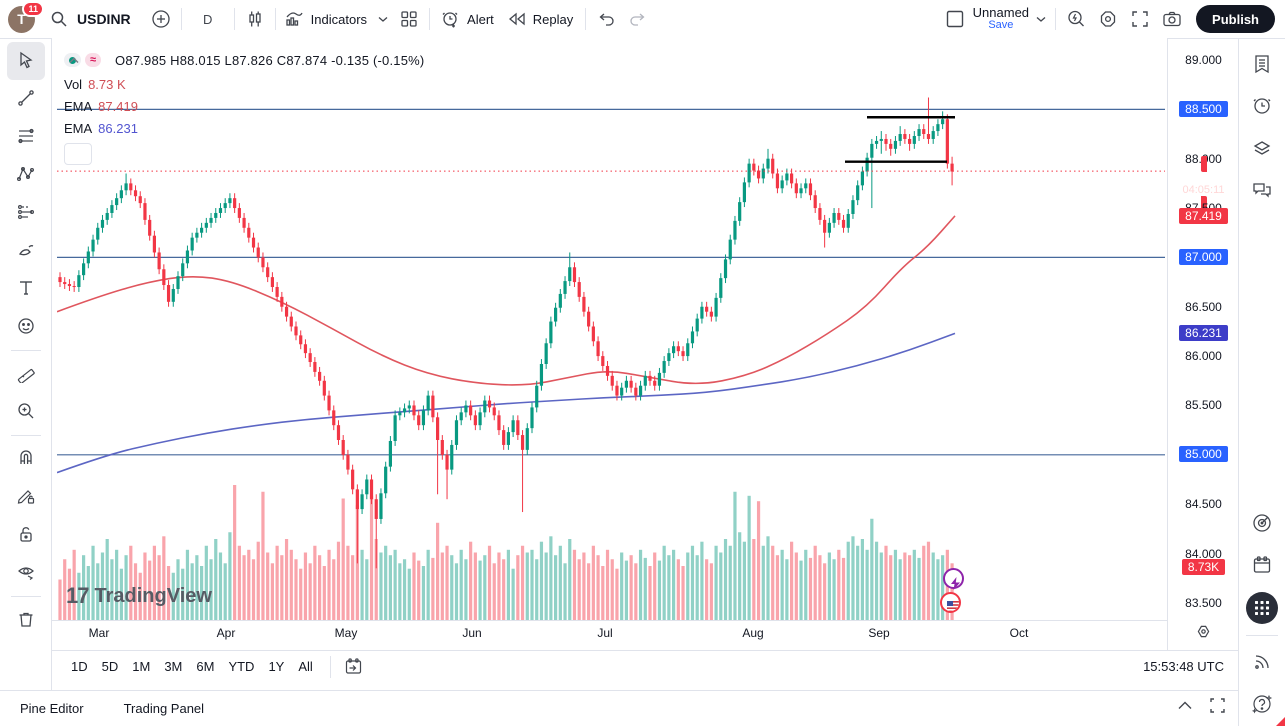  I want to click on layout-menu-button, so click(1041, 19).